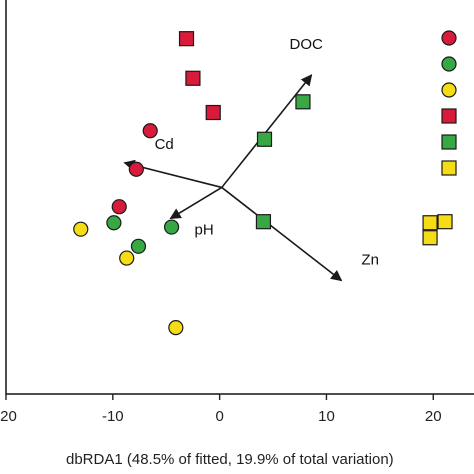 The width and height of the screenshot is (474, 474). What do you see at coordinates (282, 234) in the screenshot?
I see `vector-arrow-zn` at bounding box center [282, 234].